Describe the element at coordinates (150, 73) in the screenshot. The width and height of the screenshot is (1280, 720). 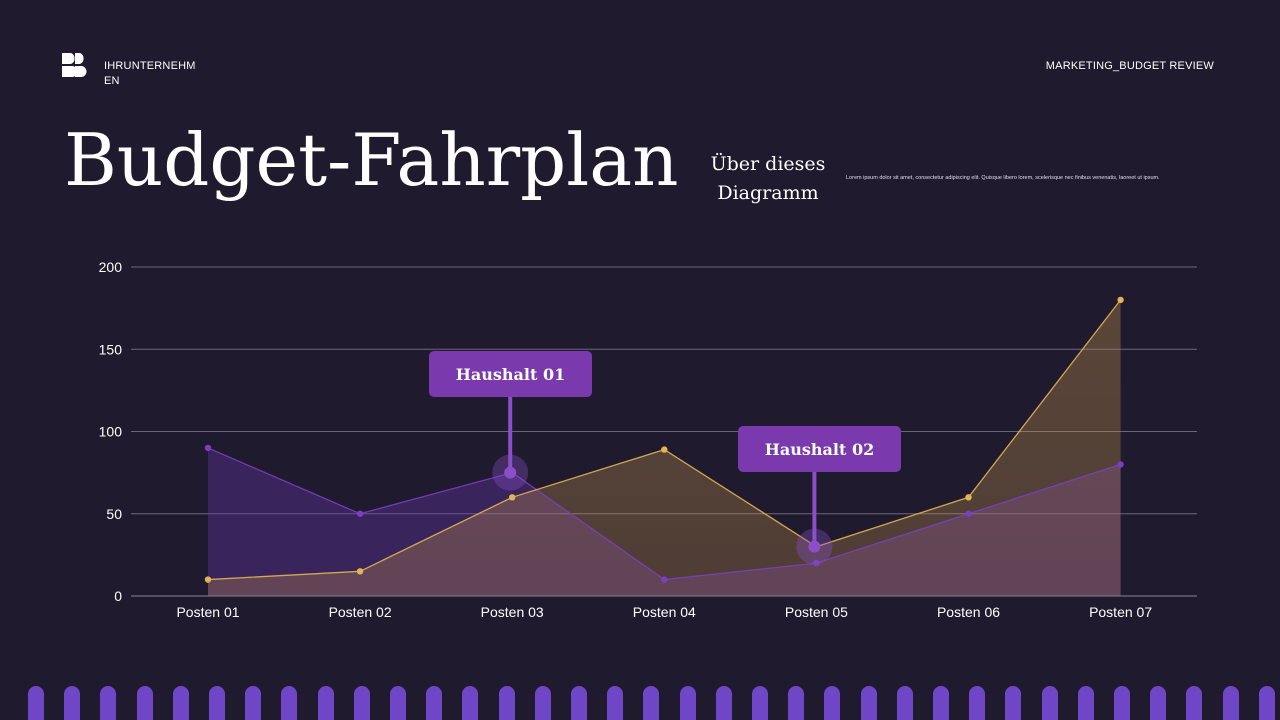
I see `company-name: IHRUNTERNEHMEN` at that location.